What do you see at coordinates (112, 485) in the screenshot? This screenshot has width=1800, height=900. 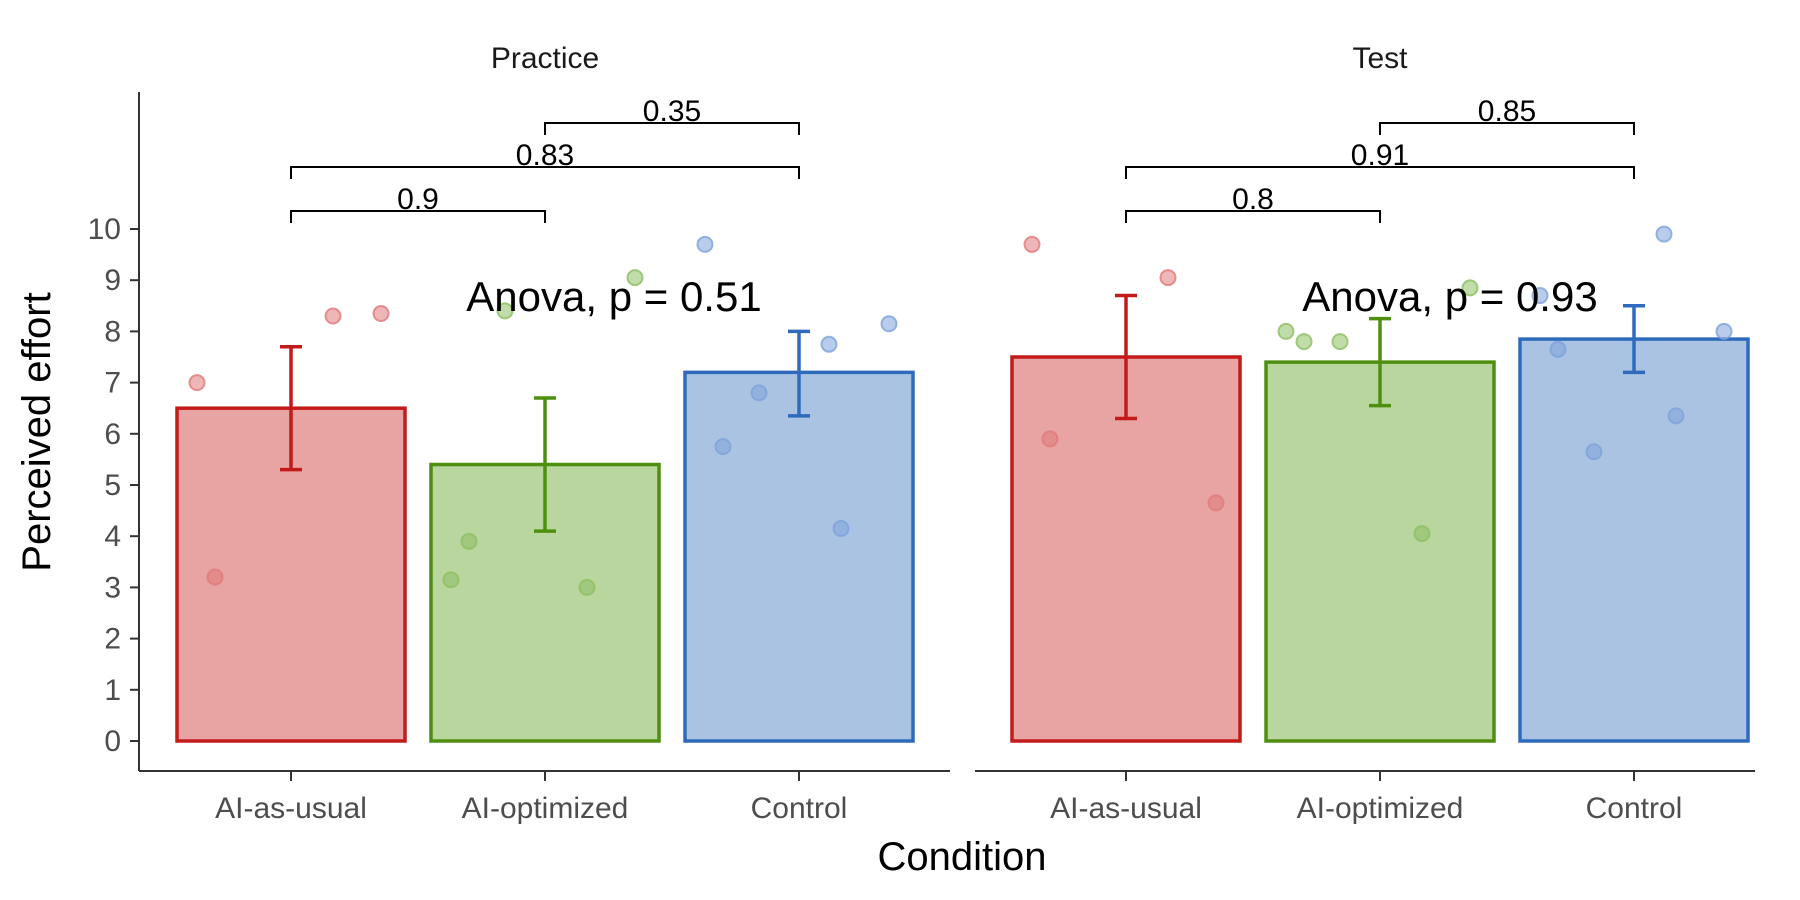 I see `y-tick-label: 5` at bounding box center [112, 485].